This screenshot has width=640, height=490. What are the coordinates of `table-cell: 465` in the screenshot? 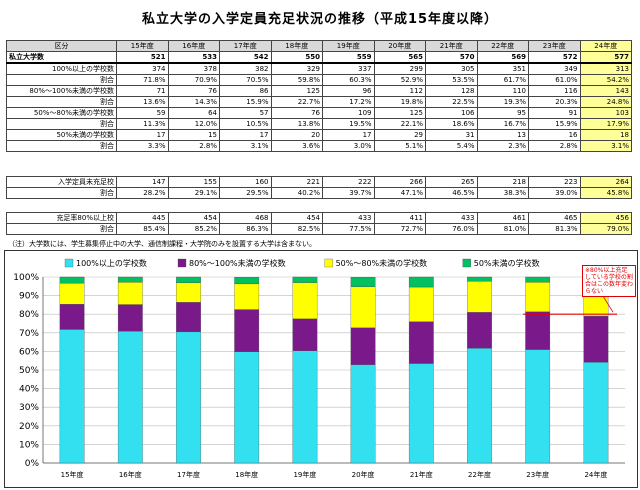 It's located at (554, 218).